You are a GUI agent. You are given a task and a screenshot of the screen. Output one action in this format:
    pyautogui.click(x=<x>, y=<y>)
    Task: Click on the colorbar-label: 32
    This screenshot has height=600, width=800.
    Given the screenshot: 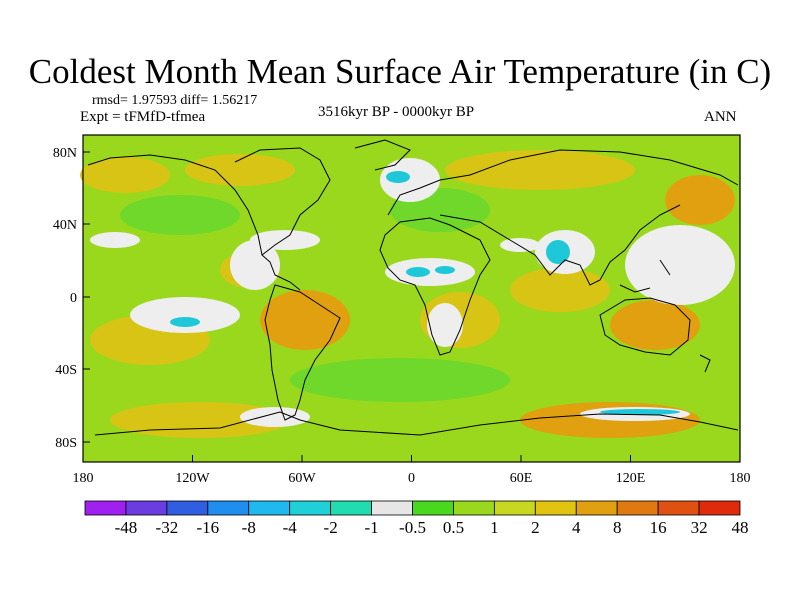 What is the action you would take?
    pyautogui.click(x=699, y=527)
    